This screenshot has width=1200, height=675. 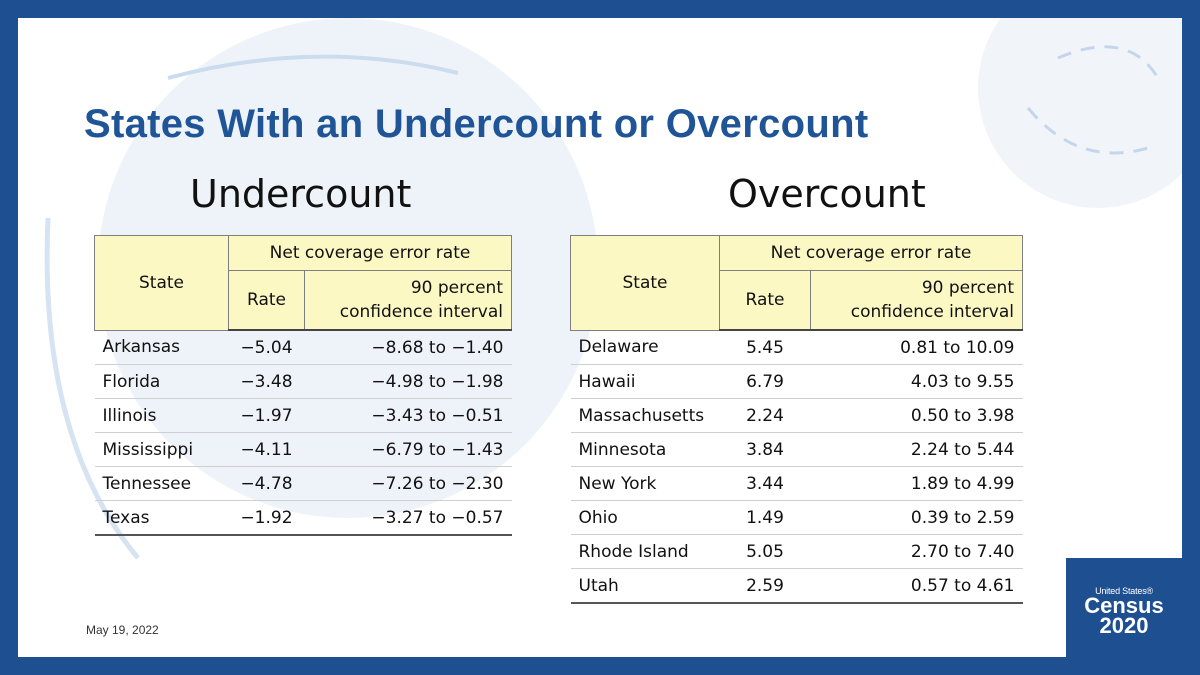 I want to click on state-cell: Utah, so click(x=645, y=586).